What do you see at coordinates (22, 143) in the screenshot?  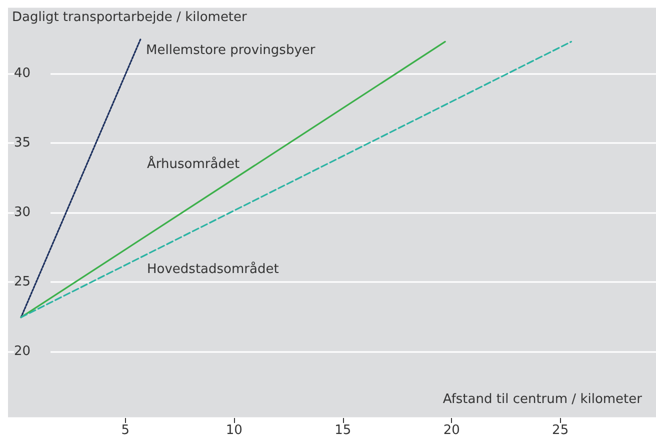 I see `y-tick-label: 35` at bounding box center [22, 143].